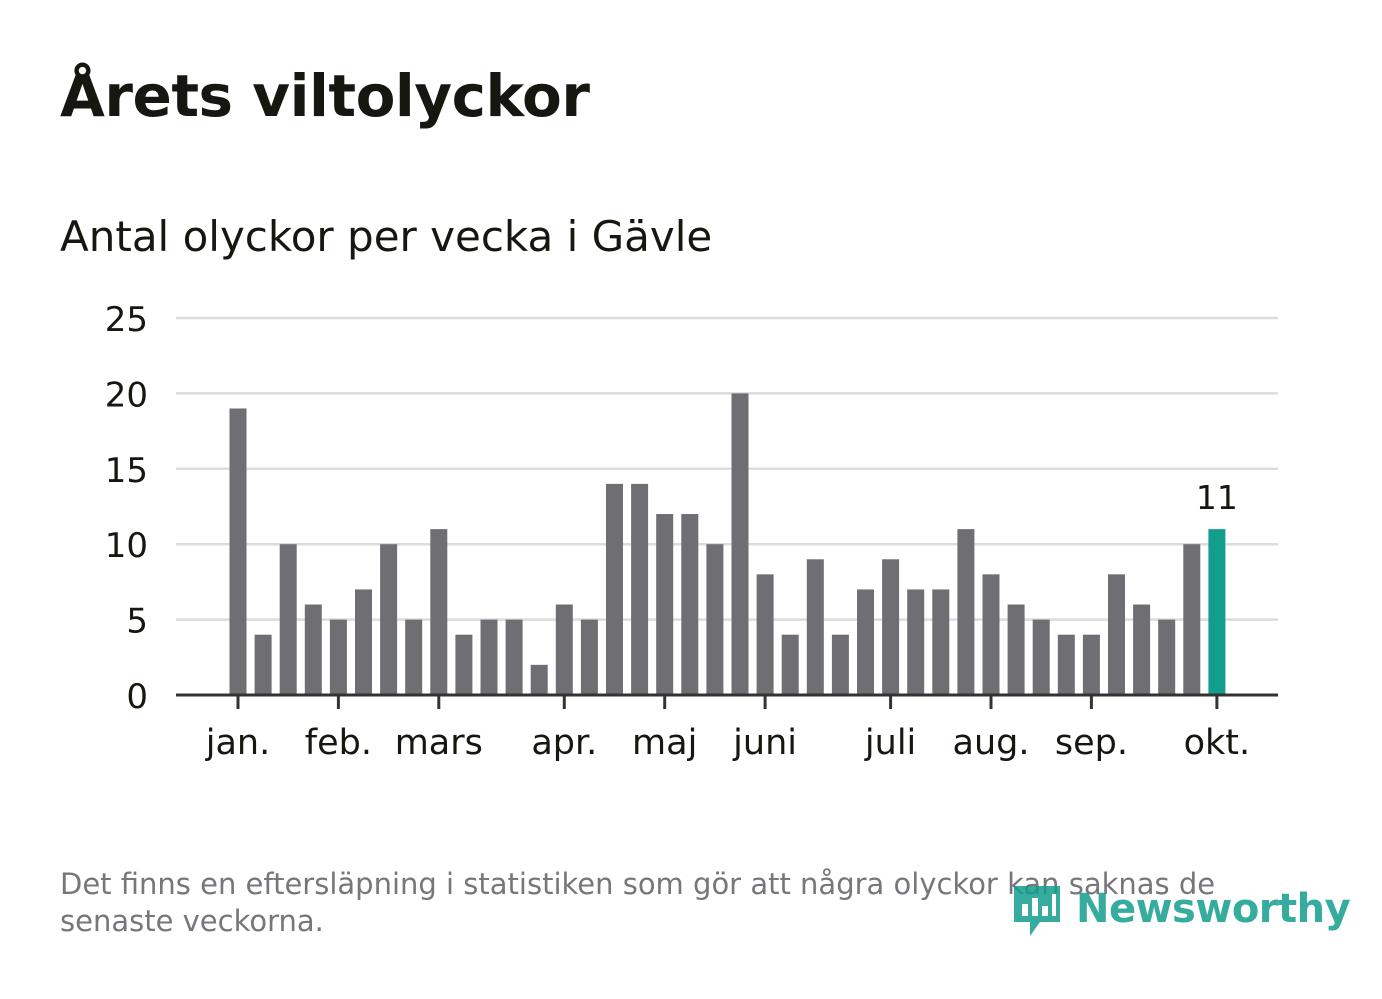 The height and width of the screenshot is (999, 1382). I want to click on x-tick-label: maj, so click(664, 743).